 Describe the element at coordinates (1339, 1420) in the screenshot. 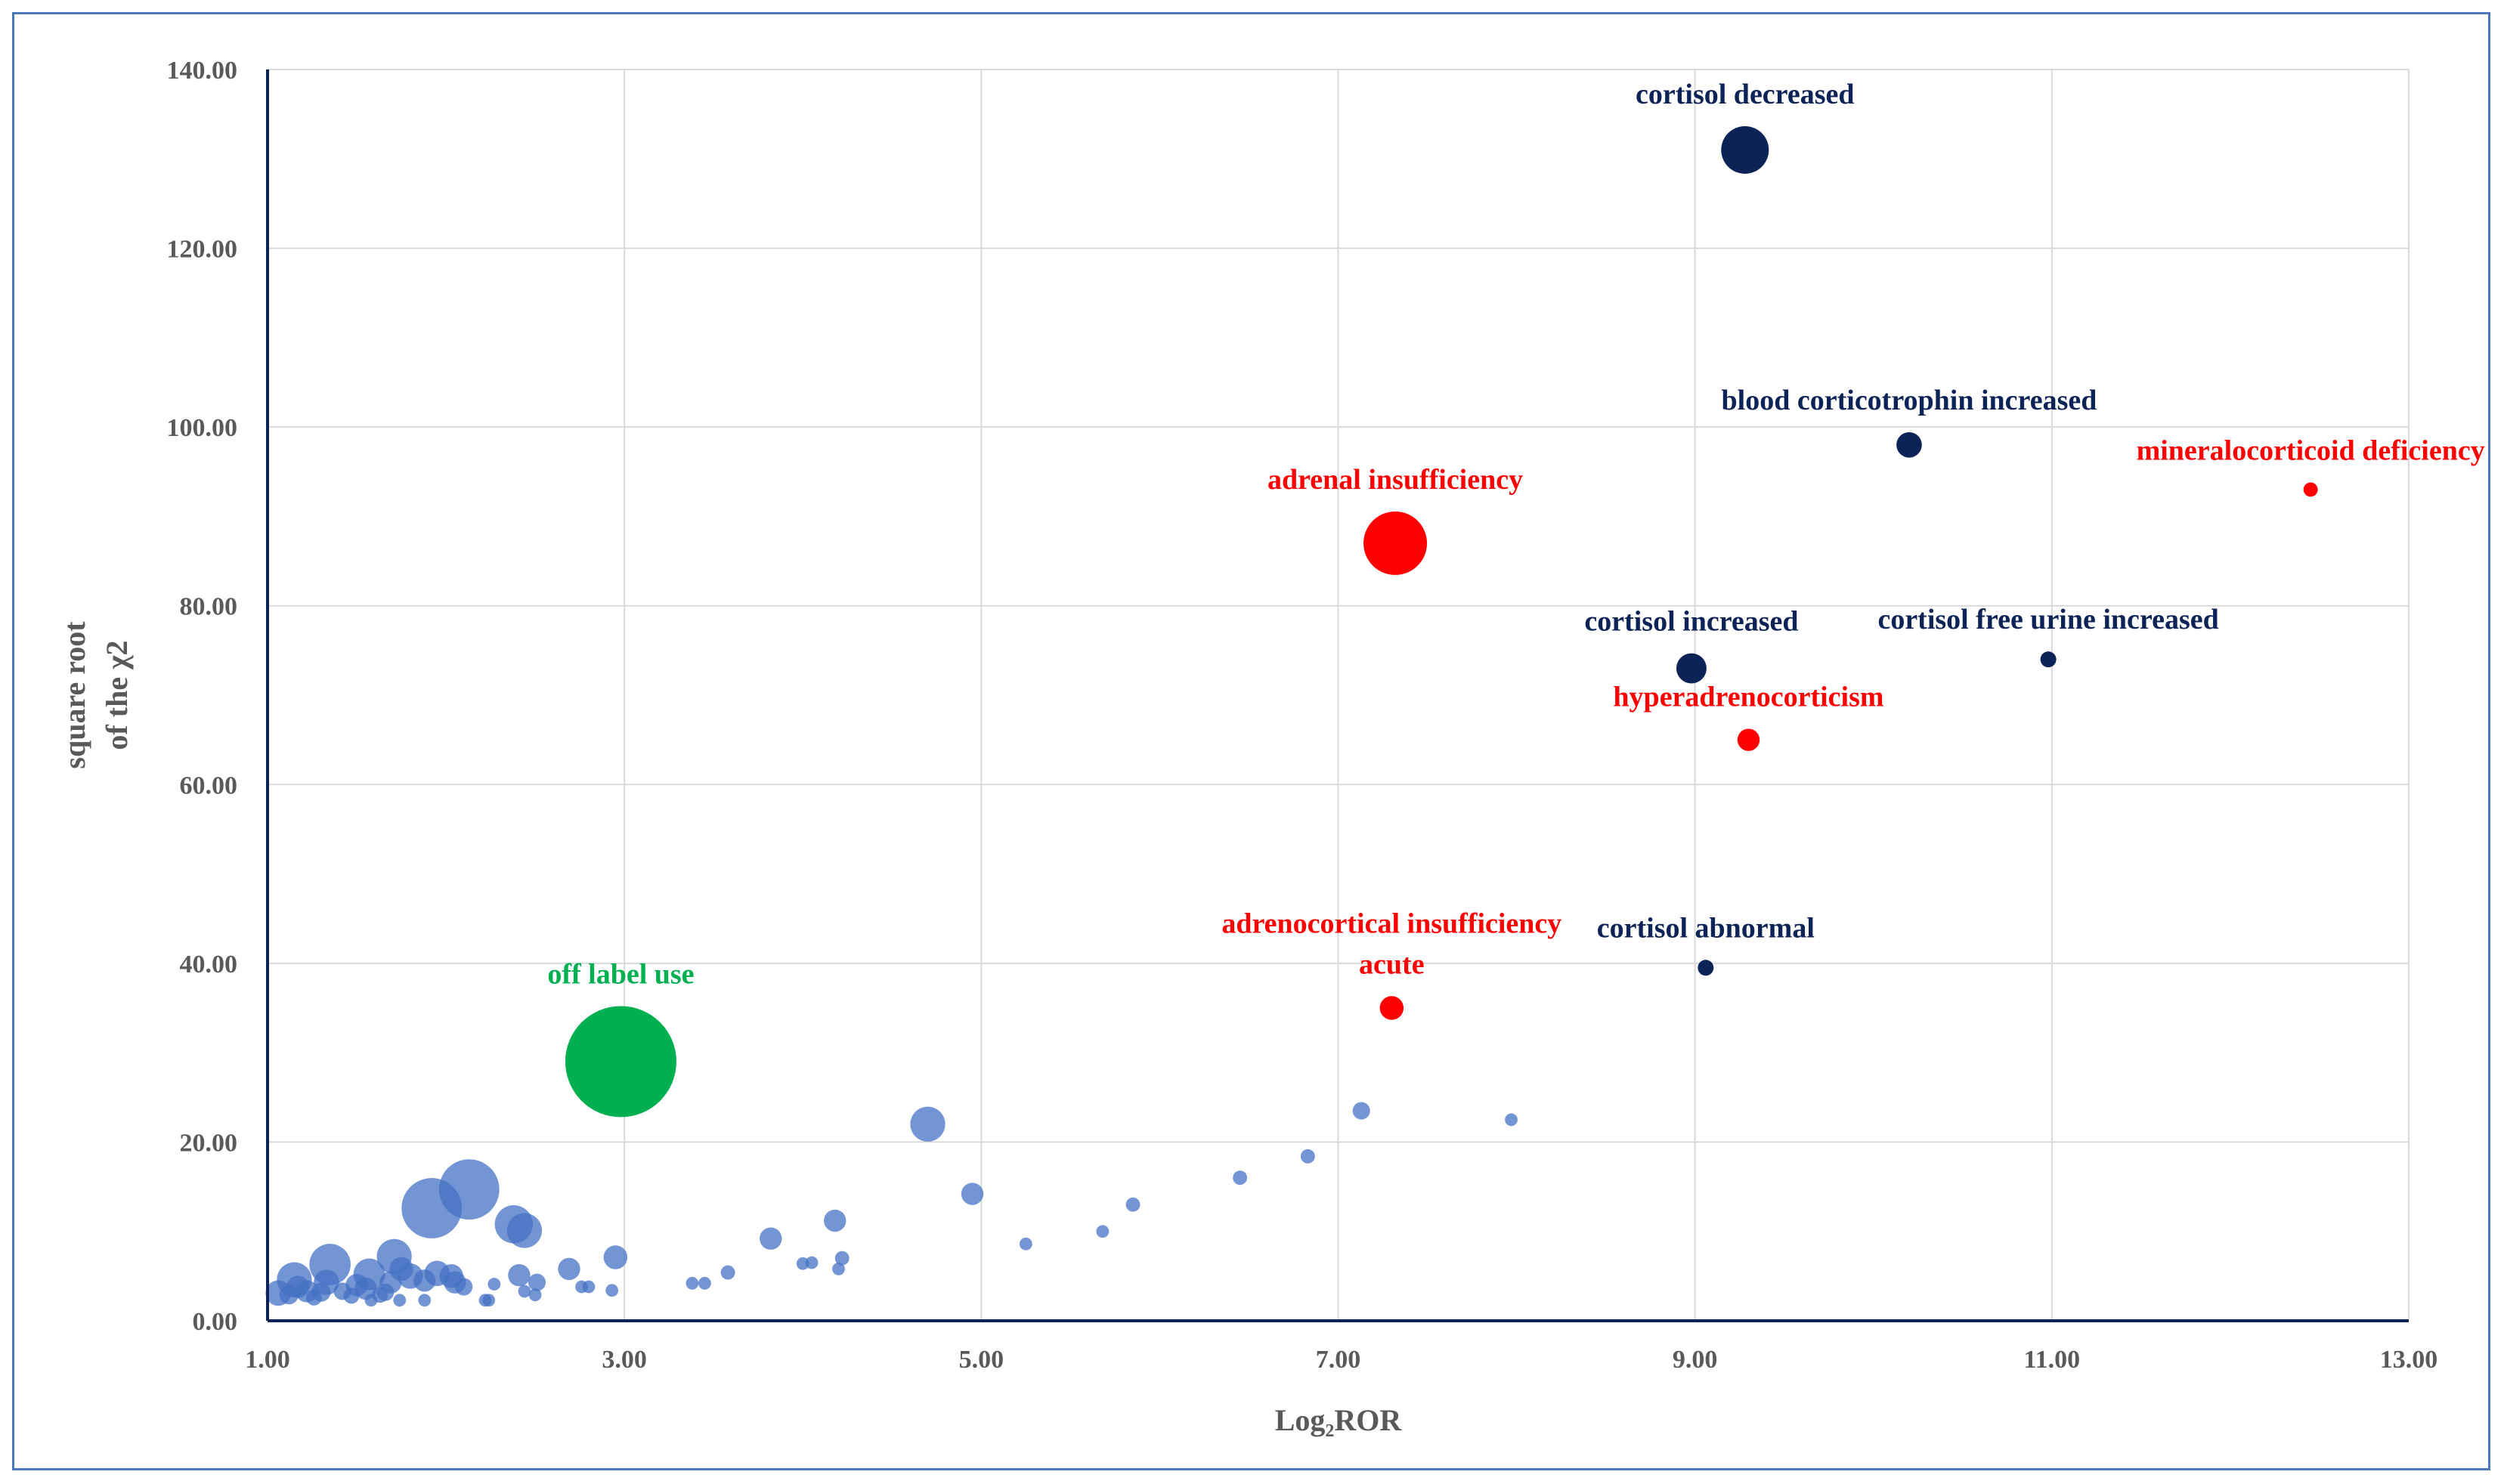

I see `x-axis-title: Log₂ROR` at that location.